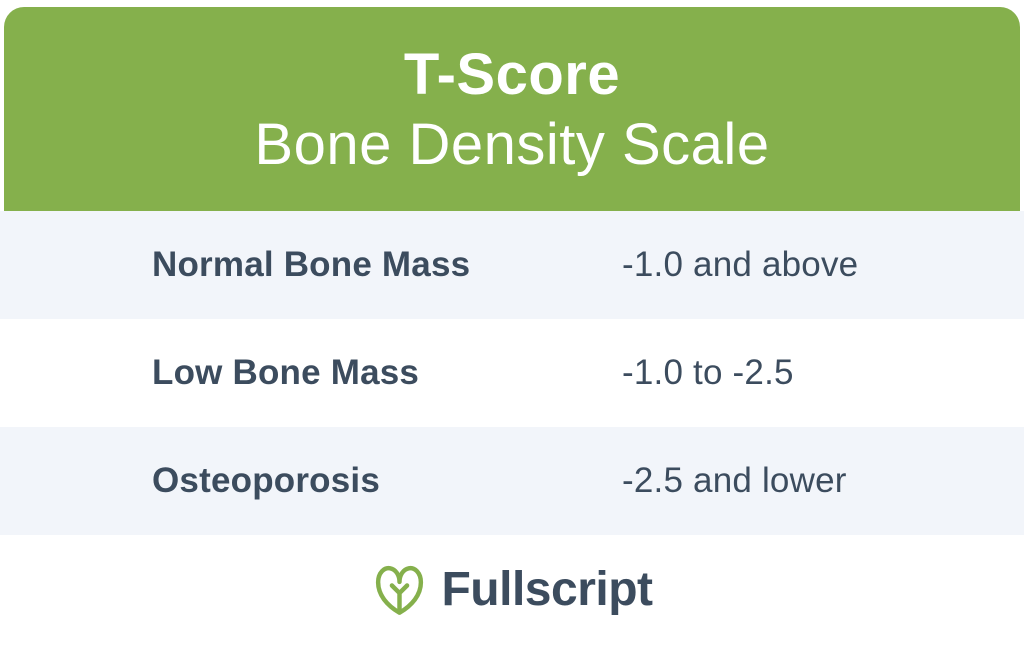 The width and height of the screenshot is (1024, 645). I want to click on brand-name: Fullscript, so click(547, 589).